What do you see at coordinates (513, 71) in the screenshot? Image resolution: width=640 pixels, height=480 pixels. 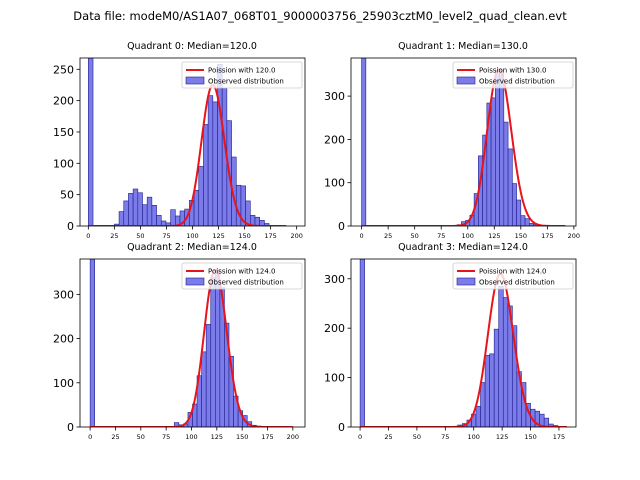 I see `legend-poisson-label: Poission with 130.0` at bounding box center [513, 71].